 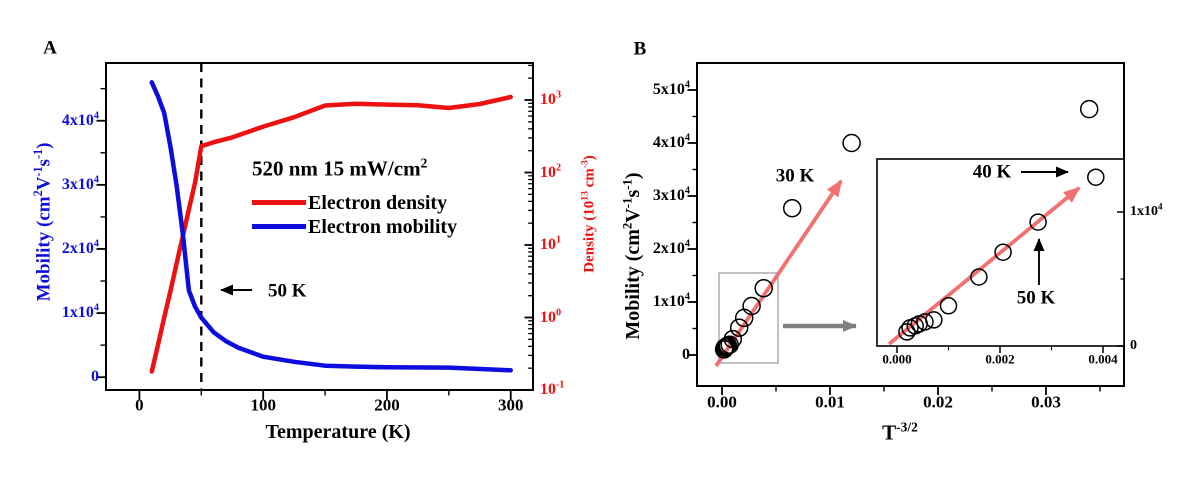 What do you see at coordinates (795, 176) in the screenshot?
I see `panel-b-30k-annotation: 30 K` at bounding box center [795, 176].